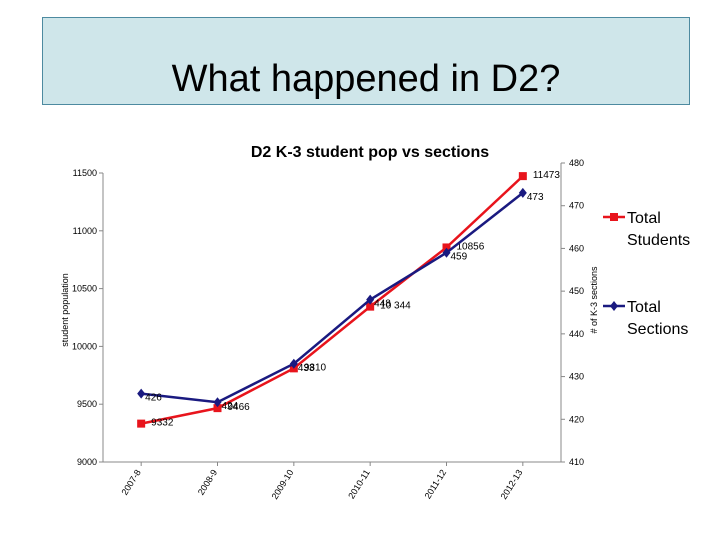 Image resolution: width=720 pixels, height=540 pixels. Describe the element at coordinates (87, 404) in the screenshot. I see `left-tick-label: 9500` at that location.